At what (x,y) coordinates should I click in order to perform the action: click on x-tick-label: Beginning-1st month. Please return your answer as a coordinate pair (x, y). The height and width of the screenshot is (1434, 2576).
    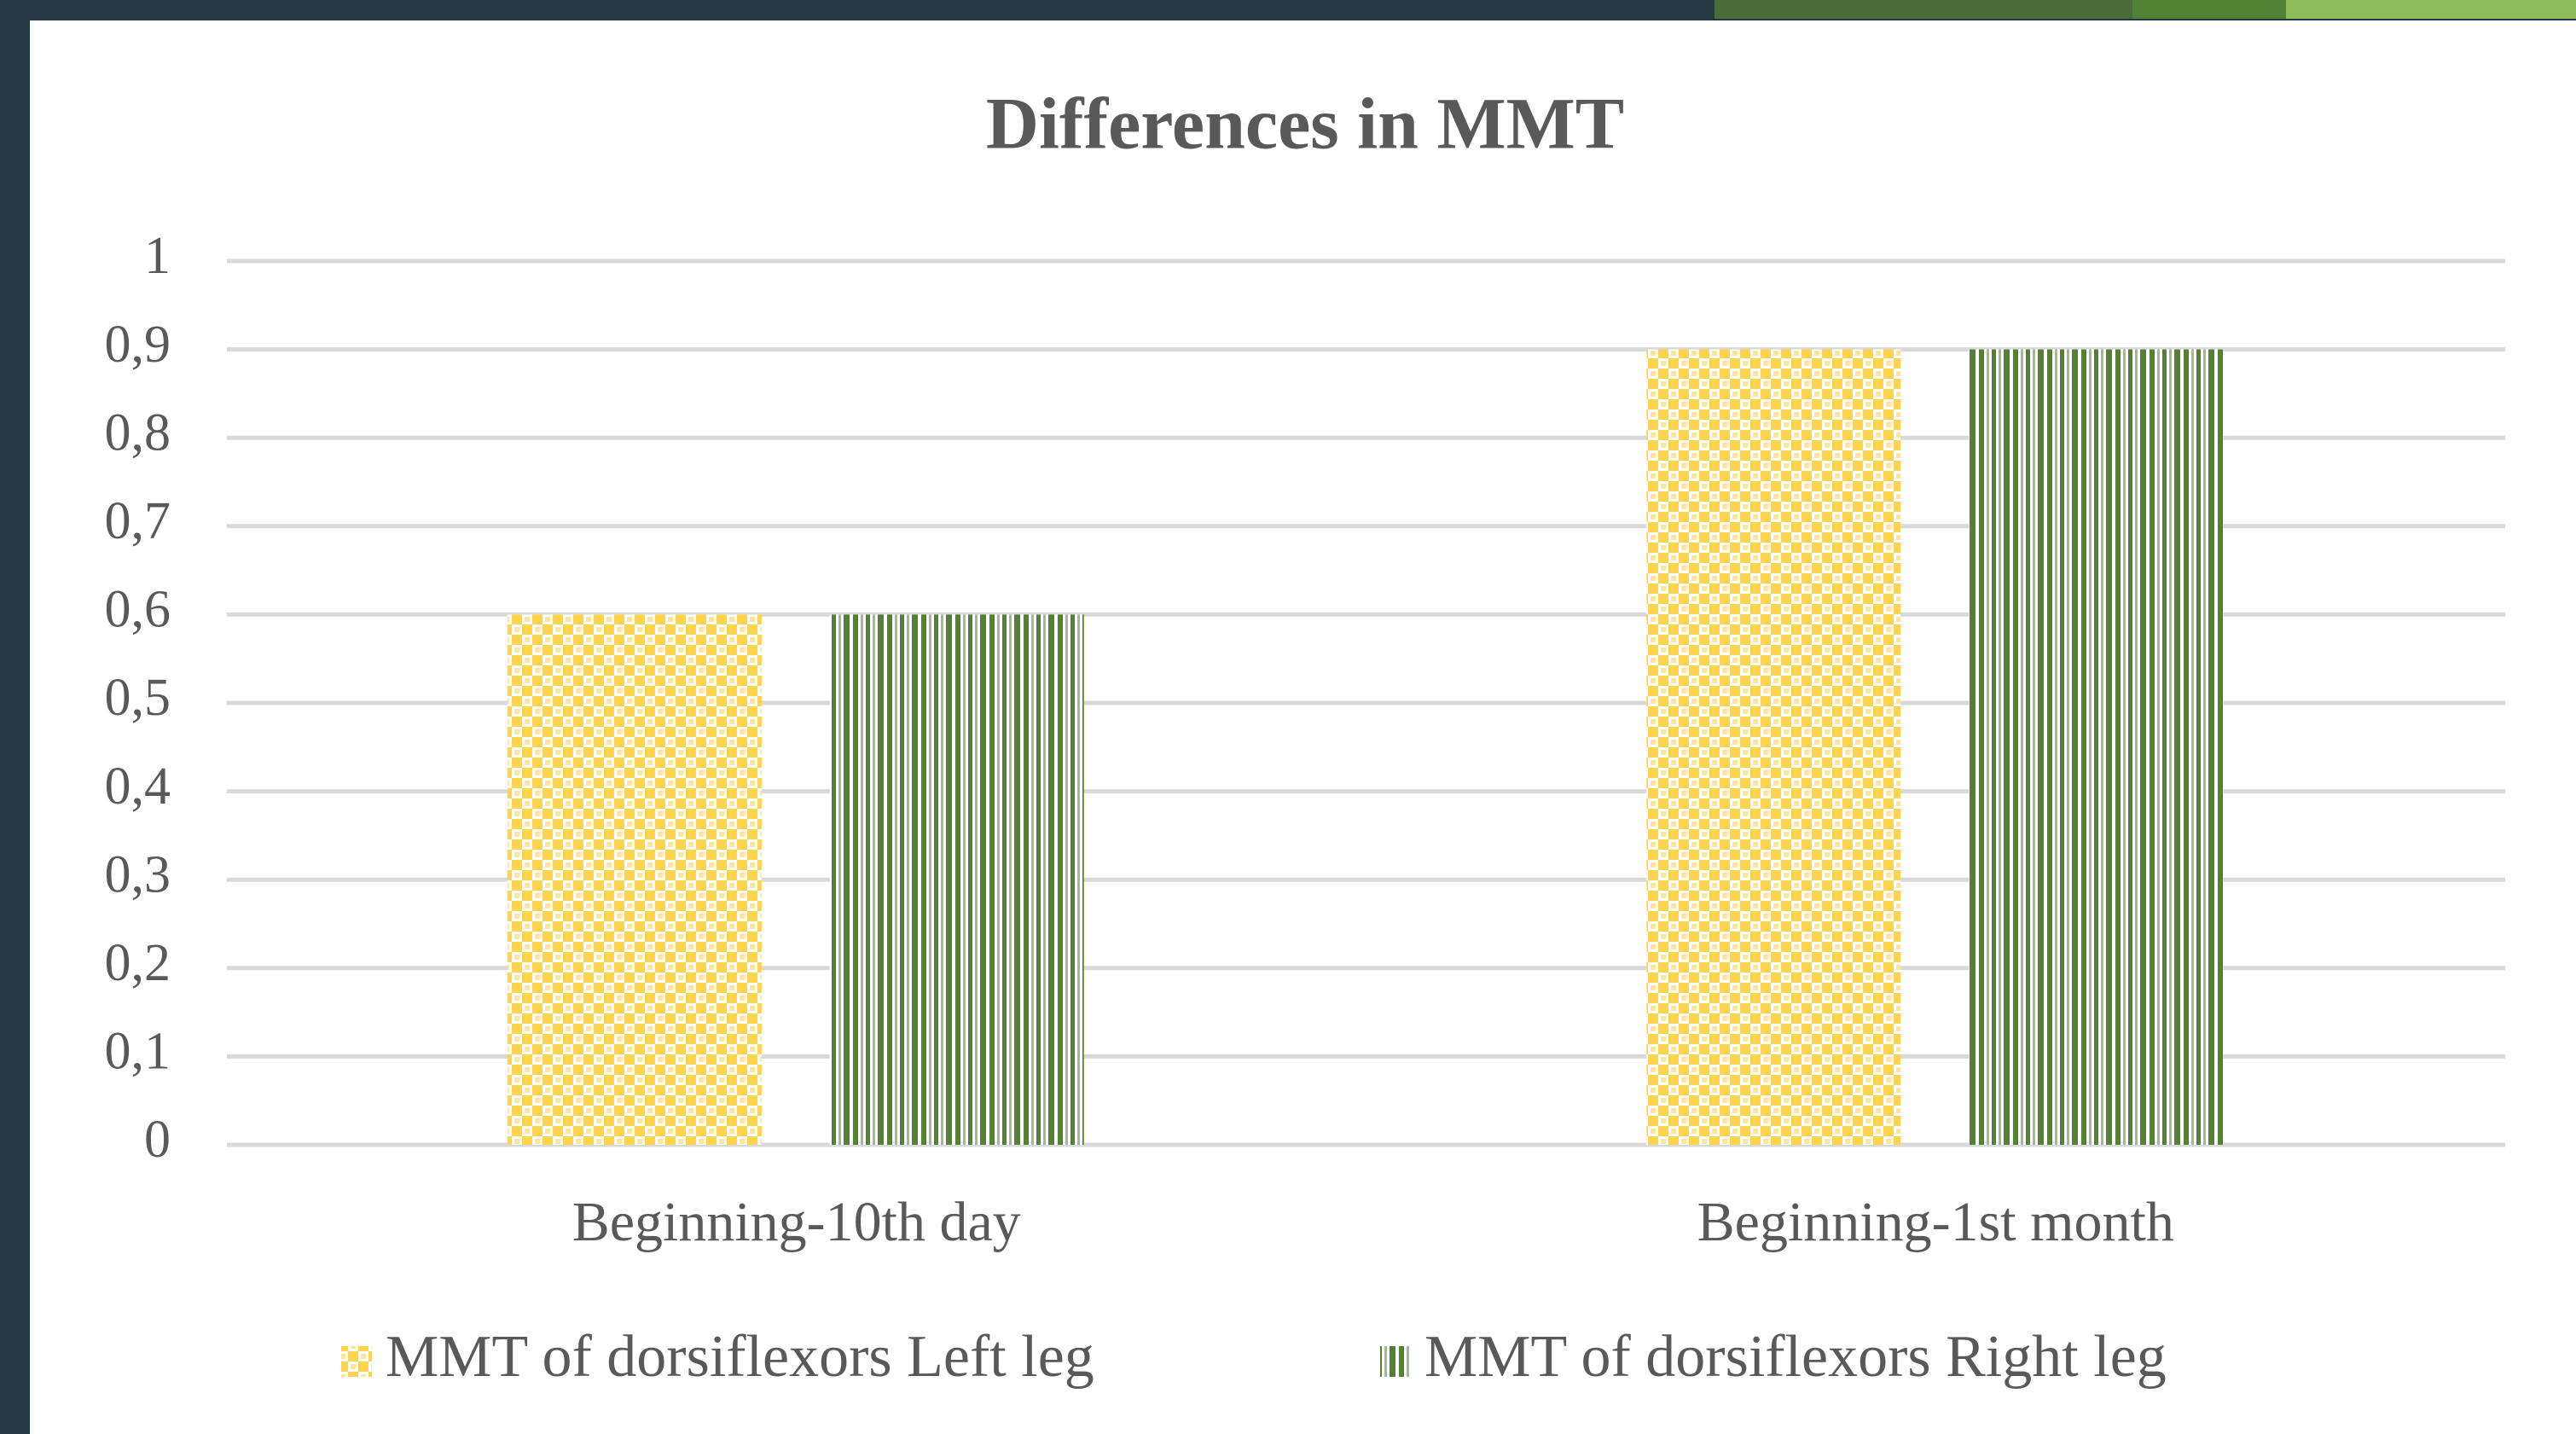
    Looking at the image, I should click on (1935, 1222).